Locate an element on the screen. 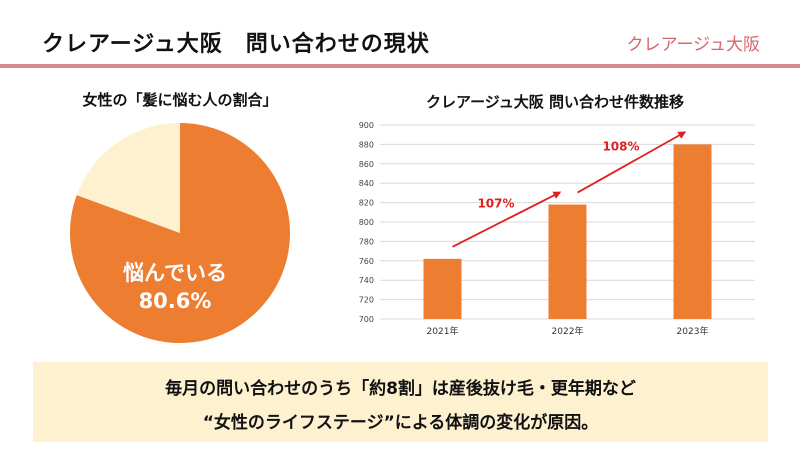  y-tick-label: 700 is located at coordinates (366, 319).